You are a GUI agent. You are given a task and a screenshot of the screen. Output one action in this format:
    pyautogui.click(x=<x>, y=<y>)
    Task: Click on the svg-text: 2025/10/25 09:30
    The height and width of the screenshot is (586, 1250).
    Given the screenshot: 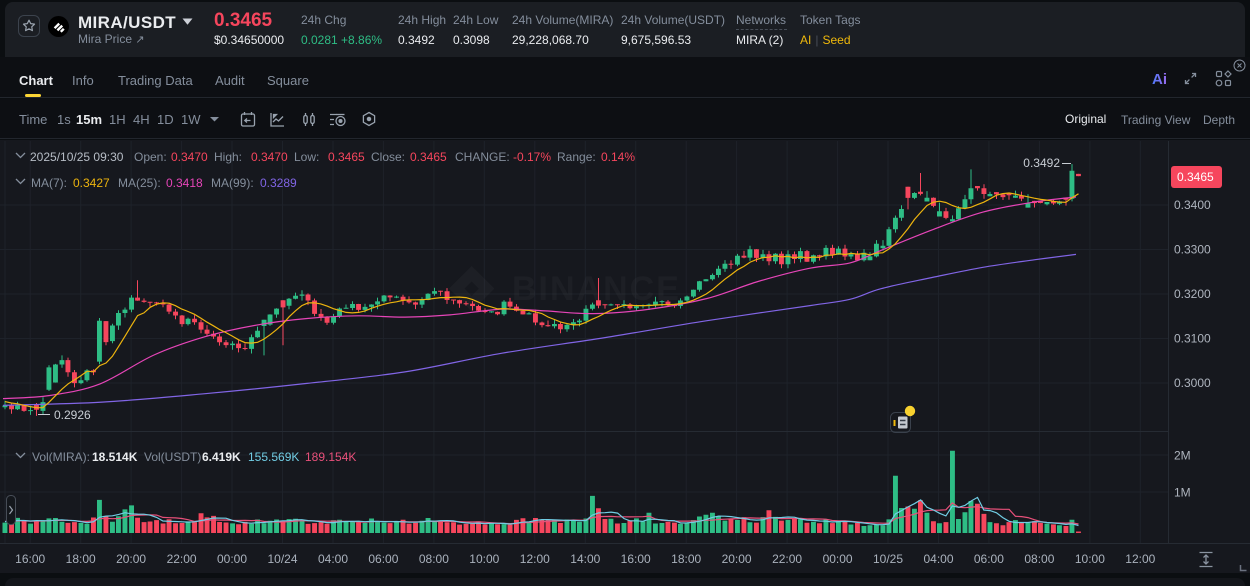 What is the action you would take?
    pyautogui.click(x=77, y=157)
    